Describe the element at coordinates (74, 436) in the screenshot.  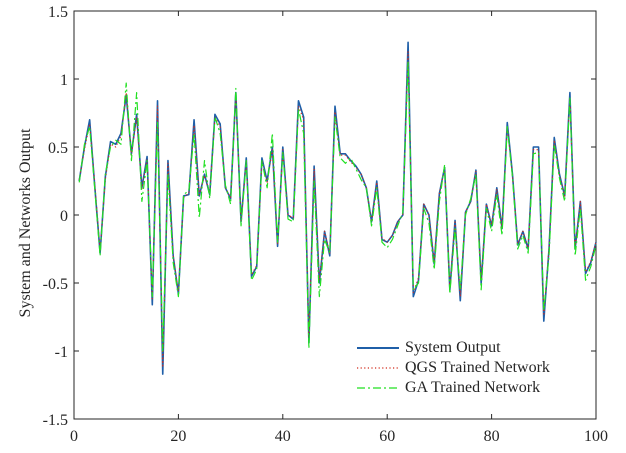
I see `x-tick-label-0: 0` at that location.